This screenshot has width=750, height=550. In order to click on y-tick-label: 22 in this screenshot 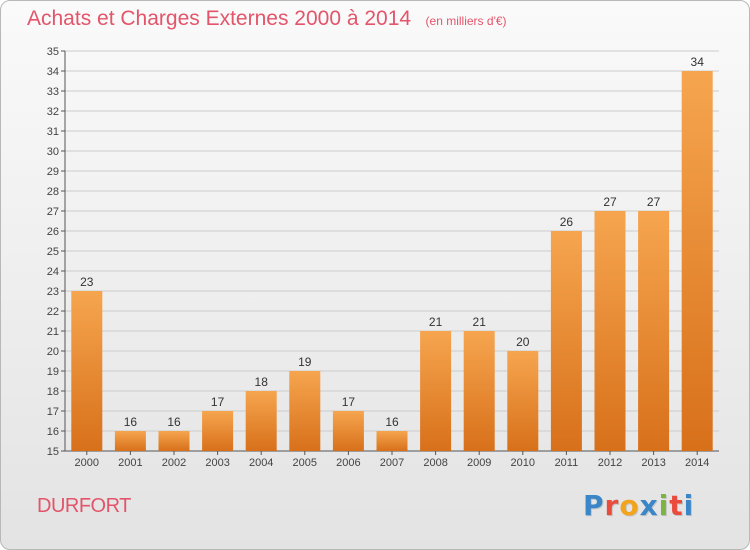, I will do `click(53, 312)`.